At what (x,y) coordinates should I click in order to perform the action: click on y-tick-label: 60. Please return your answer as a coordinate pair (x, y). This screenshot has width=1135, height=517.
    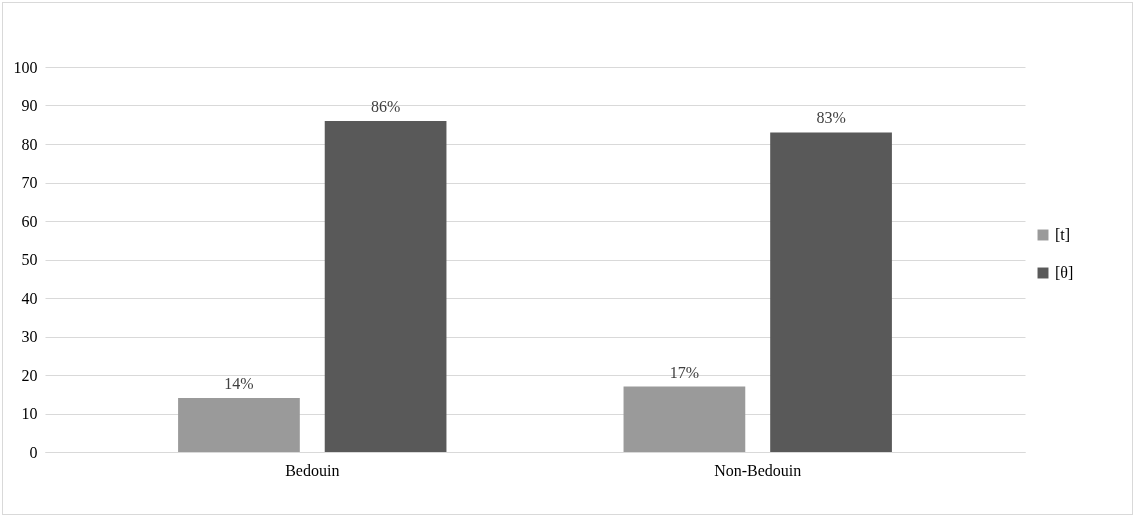
    Looking at the image, I should click on (29, 221).